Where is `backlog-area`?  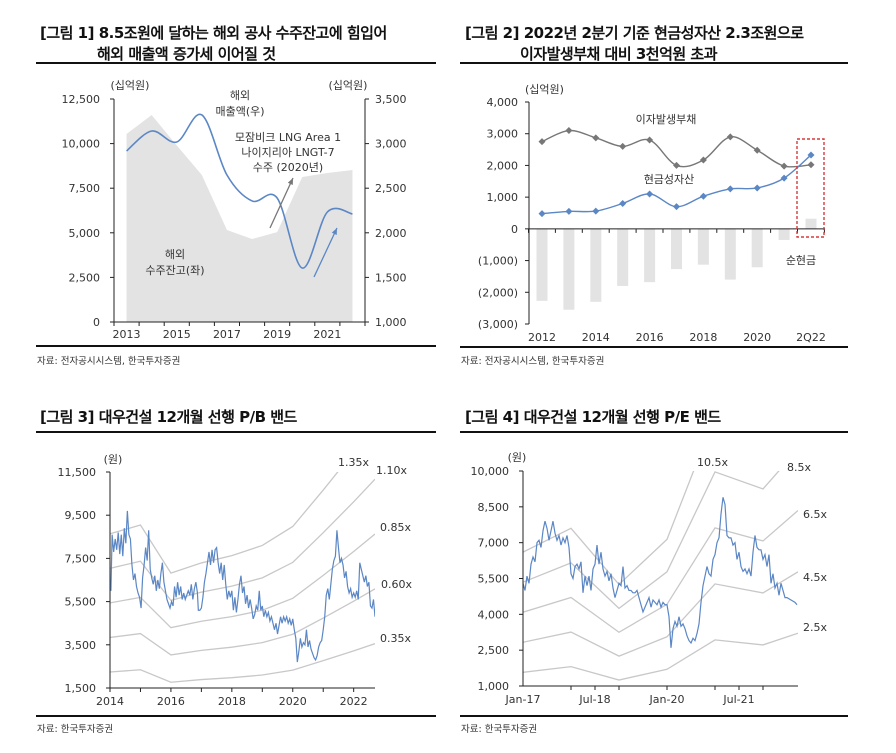 backlog-area is located at coordinates (239, 218).